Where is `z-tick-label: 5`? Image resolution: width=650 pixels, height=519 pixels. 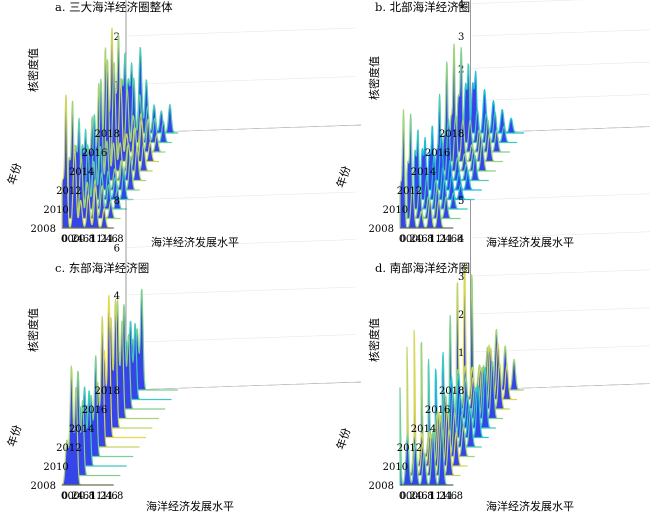
z-tick-label: 5 is located at coordinates (461, 201).